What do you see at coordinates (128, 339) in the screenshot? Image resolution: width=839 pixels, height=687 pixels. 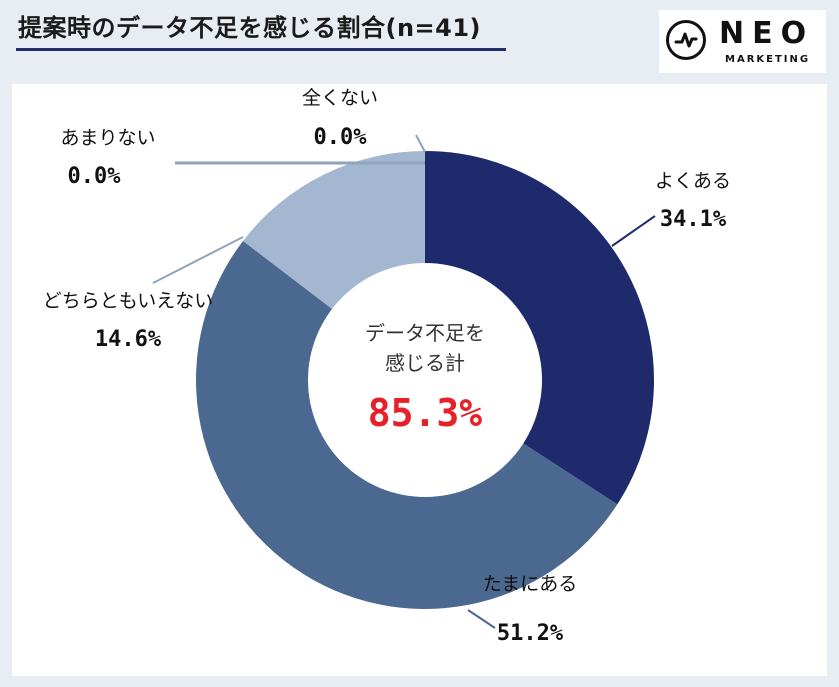 I see `value-label-3: 14.6%` at bounding box center [128, 339].